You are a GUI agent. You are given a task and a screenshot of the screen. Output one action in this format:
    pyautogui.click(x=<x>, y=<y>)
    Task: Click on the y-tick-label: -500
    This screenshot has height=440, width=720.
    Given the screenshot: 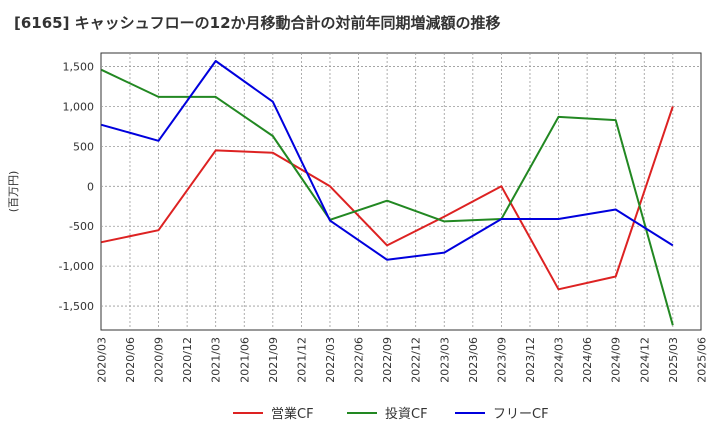 What is the action you would take?
    pyautogui.click(x=81, y=226)
    